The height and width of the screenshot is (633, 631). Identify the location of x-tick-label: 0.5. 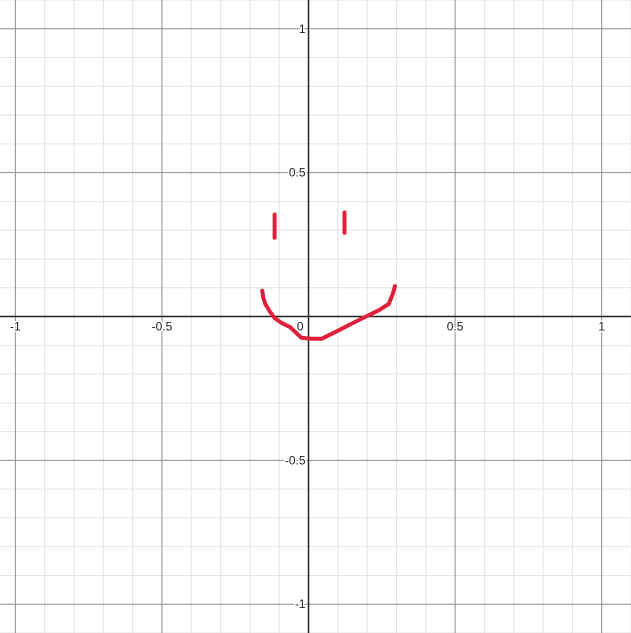
(455, 327).